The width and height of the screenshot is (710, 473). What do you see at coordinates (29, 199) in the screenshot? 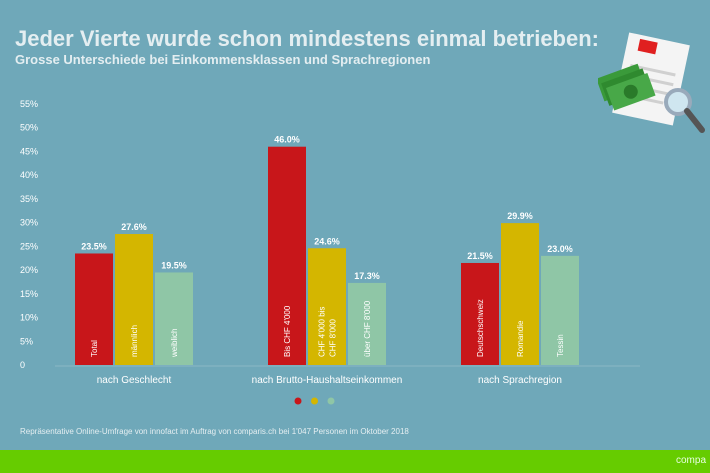
I see `y-tick-label: 35%` at bounding box center [29, 199].